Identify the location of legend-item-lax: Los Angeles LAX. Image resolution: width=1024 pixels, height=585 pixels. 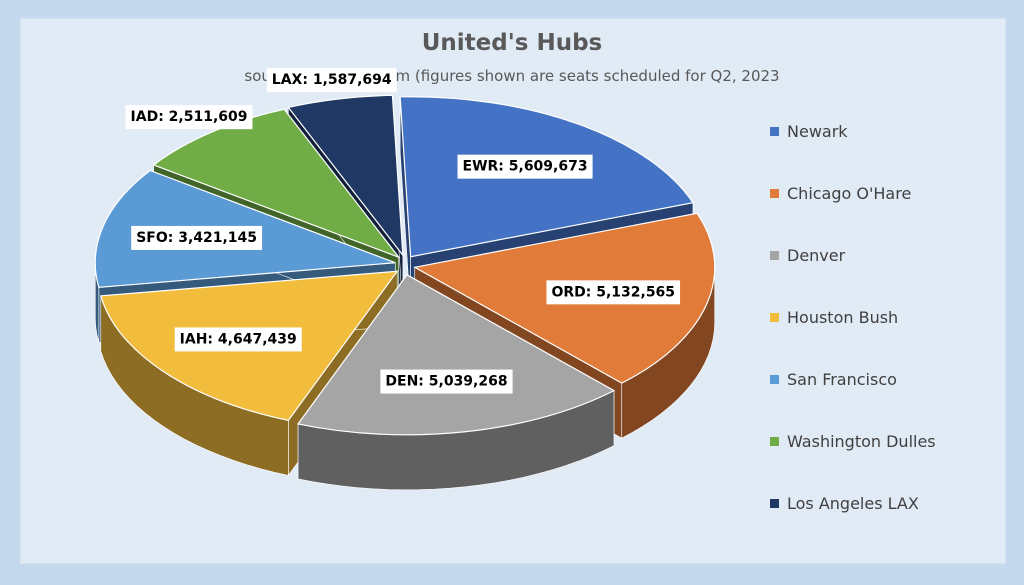
(844, 503).